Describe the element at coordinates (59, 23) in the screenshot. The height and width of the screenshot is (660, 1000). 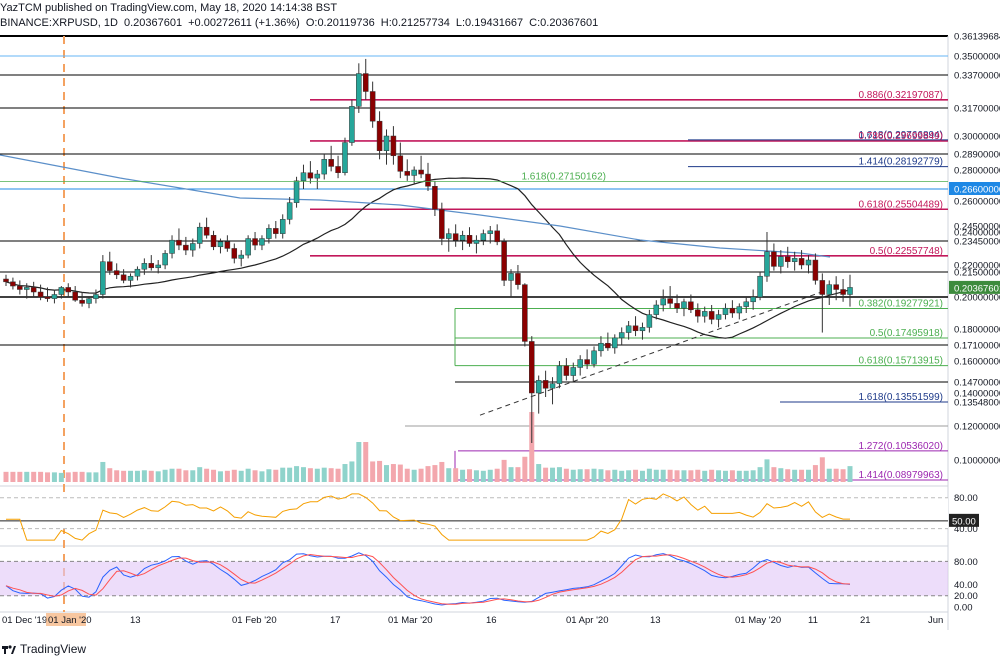
I see `symbol-label: BINANCE:XRPUSD, 1D` at that location.